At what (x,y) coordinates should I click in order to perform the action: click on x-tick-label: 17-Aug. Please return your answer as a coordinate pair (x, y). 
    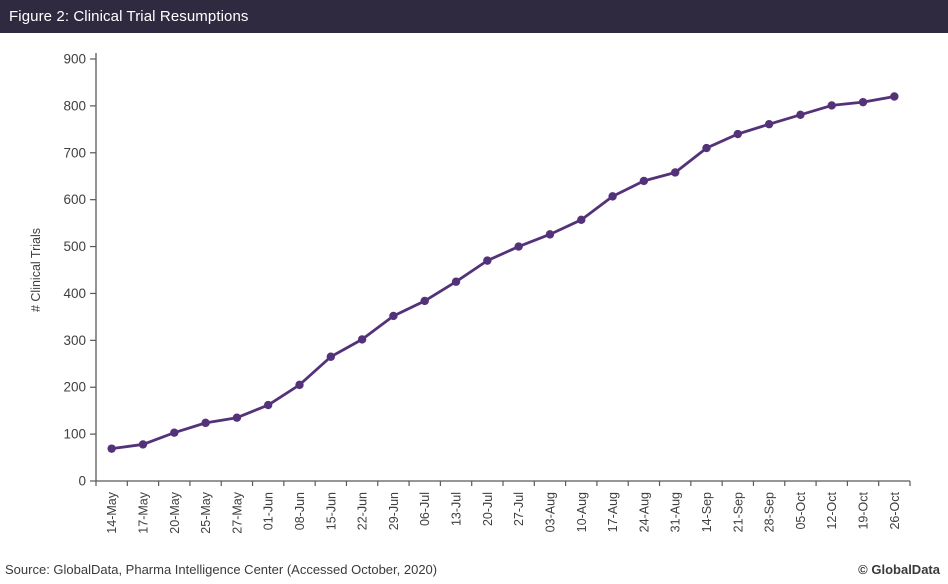
    Looking at the image, I should click on (613, 512).